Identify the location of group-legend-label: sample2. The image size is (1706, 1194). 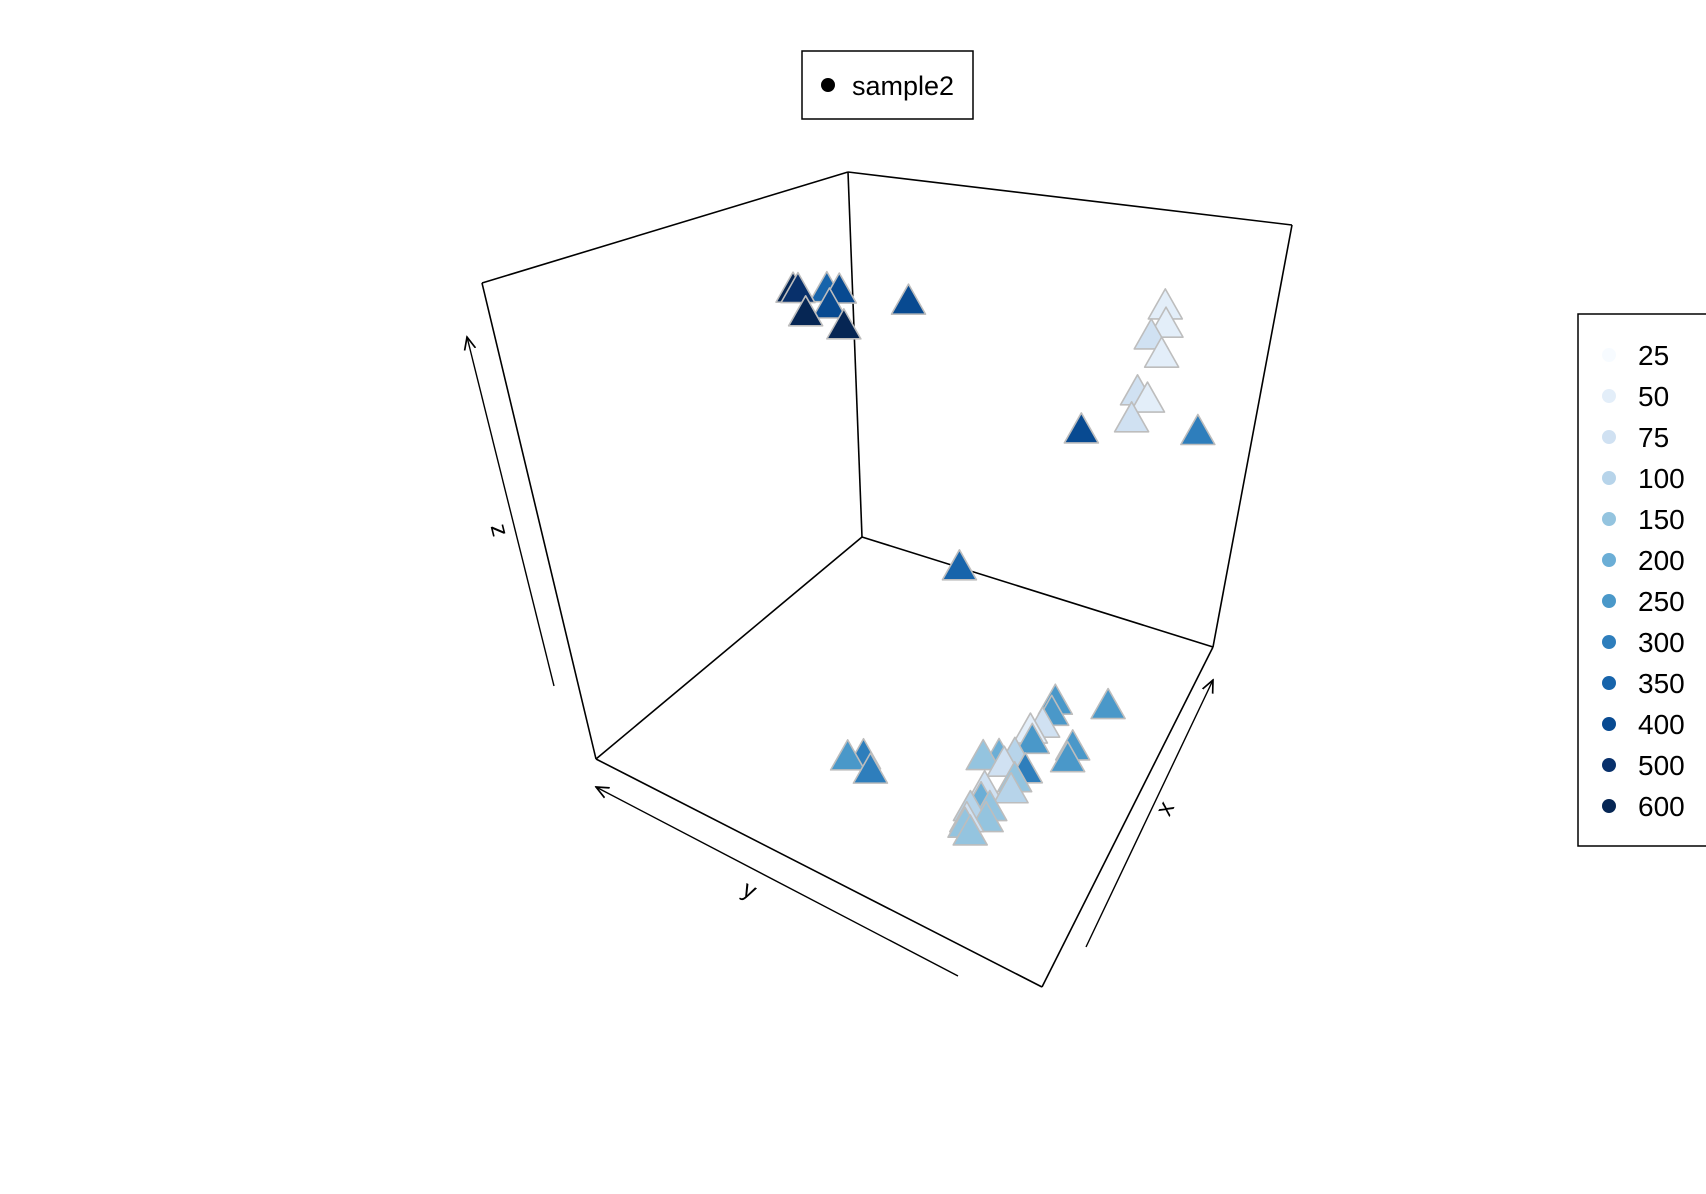
(903, 86).